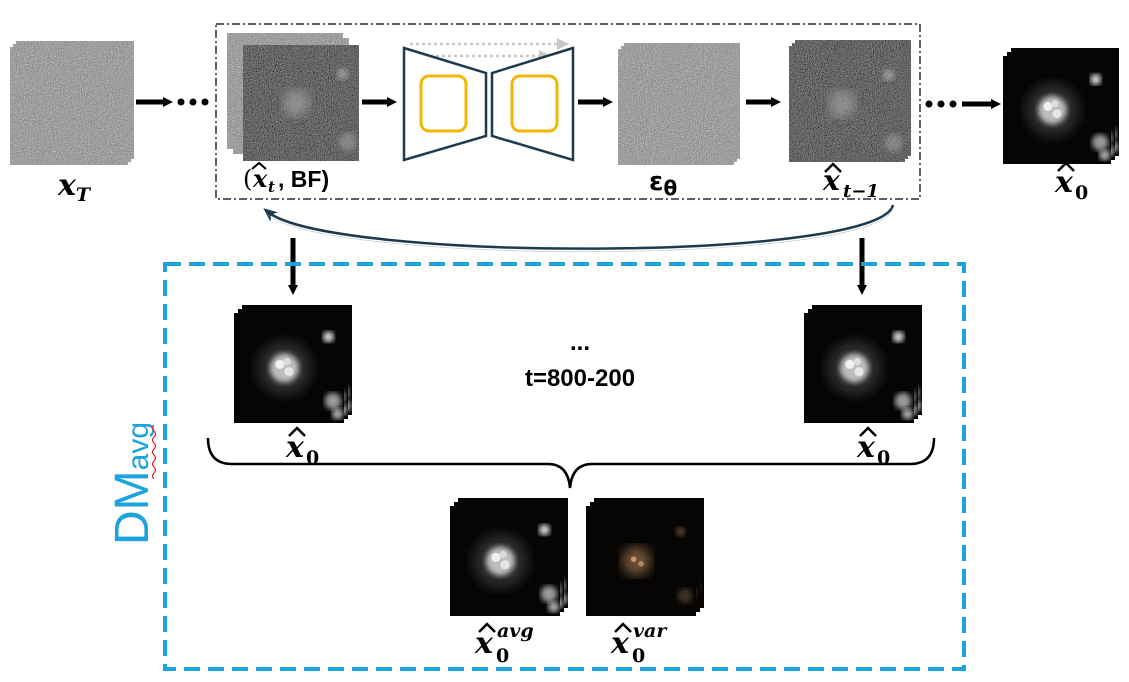 The height and width of the screenshot is (682, 1129). Describe the element at coordinates (1061, 106) in the screenshot. I see `x0-final-image-stack` at that location.